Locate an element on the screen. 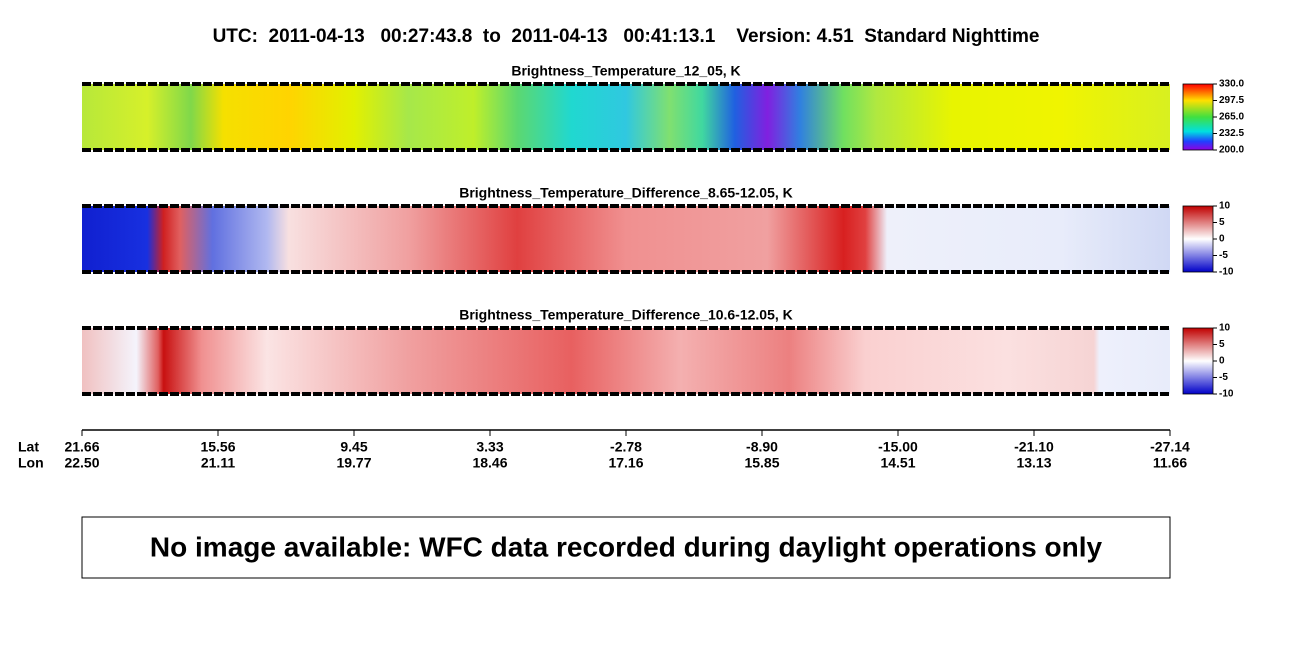 This screenshot has width=1300, height=672. lat-value: 21.66 is located at coordinates (81, 447).